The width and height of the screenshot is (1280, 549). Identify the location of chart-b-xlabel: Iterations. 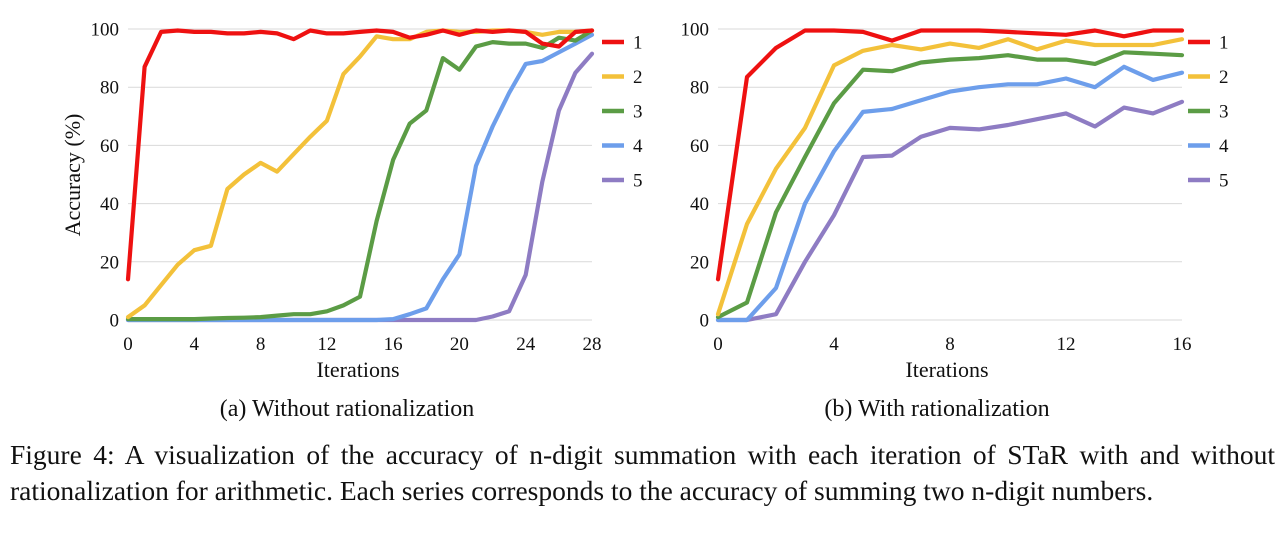
(946, 369).